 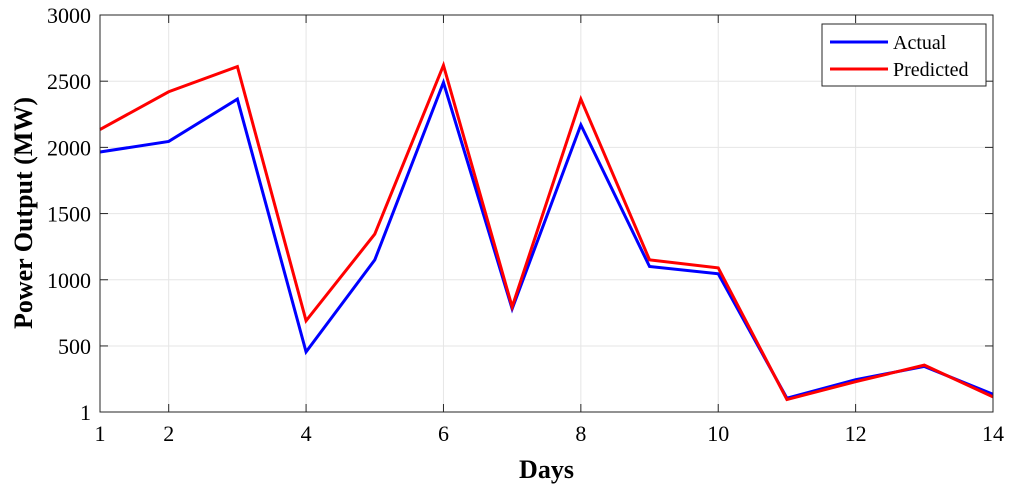 What do you see at coordinates (856, 433) in the screenshot?
I see `x-tick-label: 12` at bounding box center [856, 433].